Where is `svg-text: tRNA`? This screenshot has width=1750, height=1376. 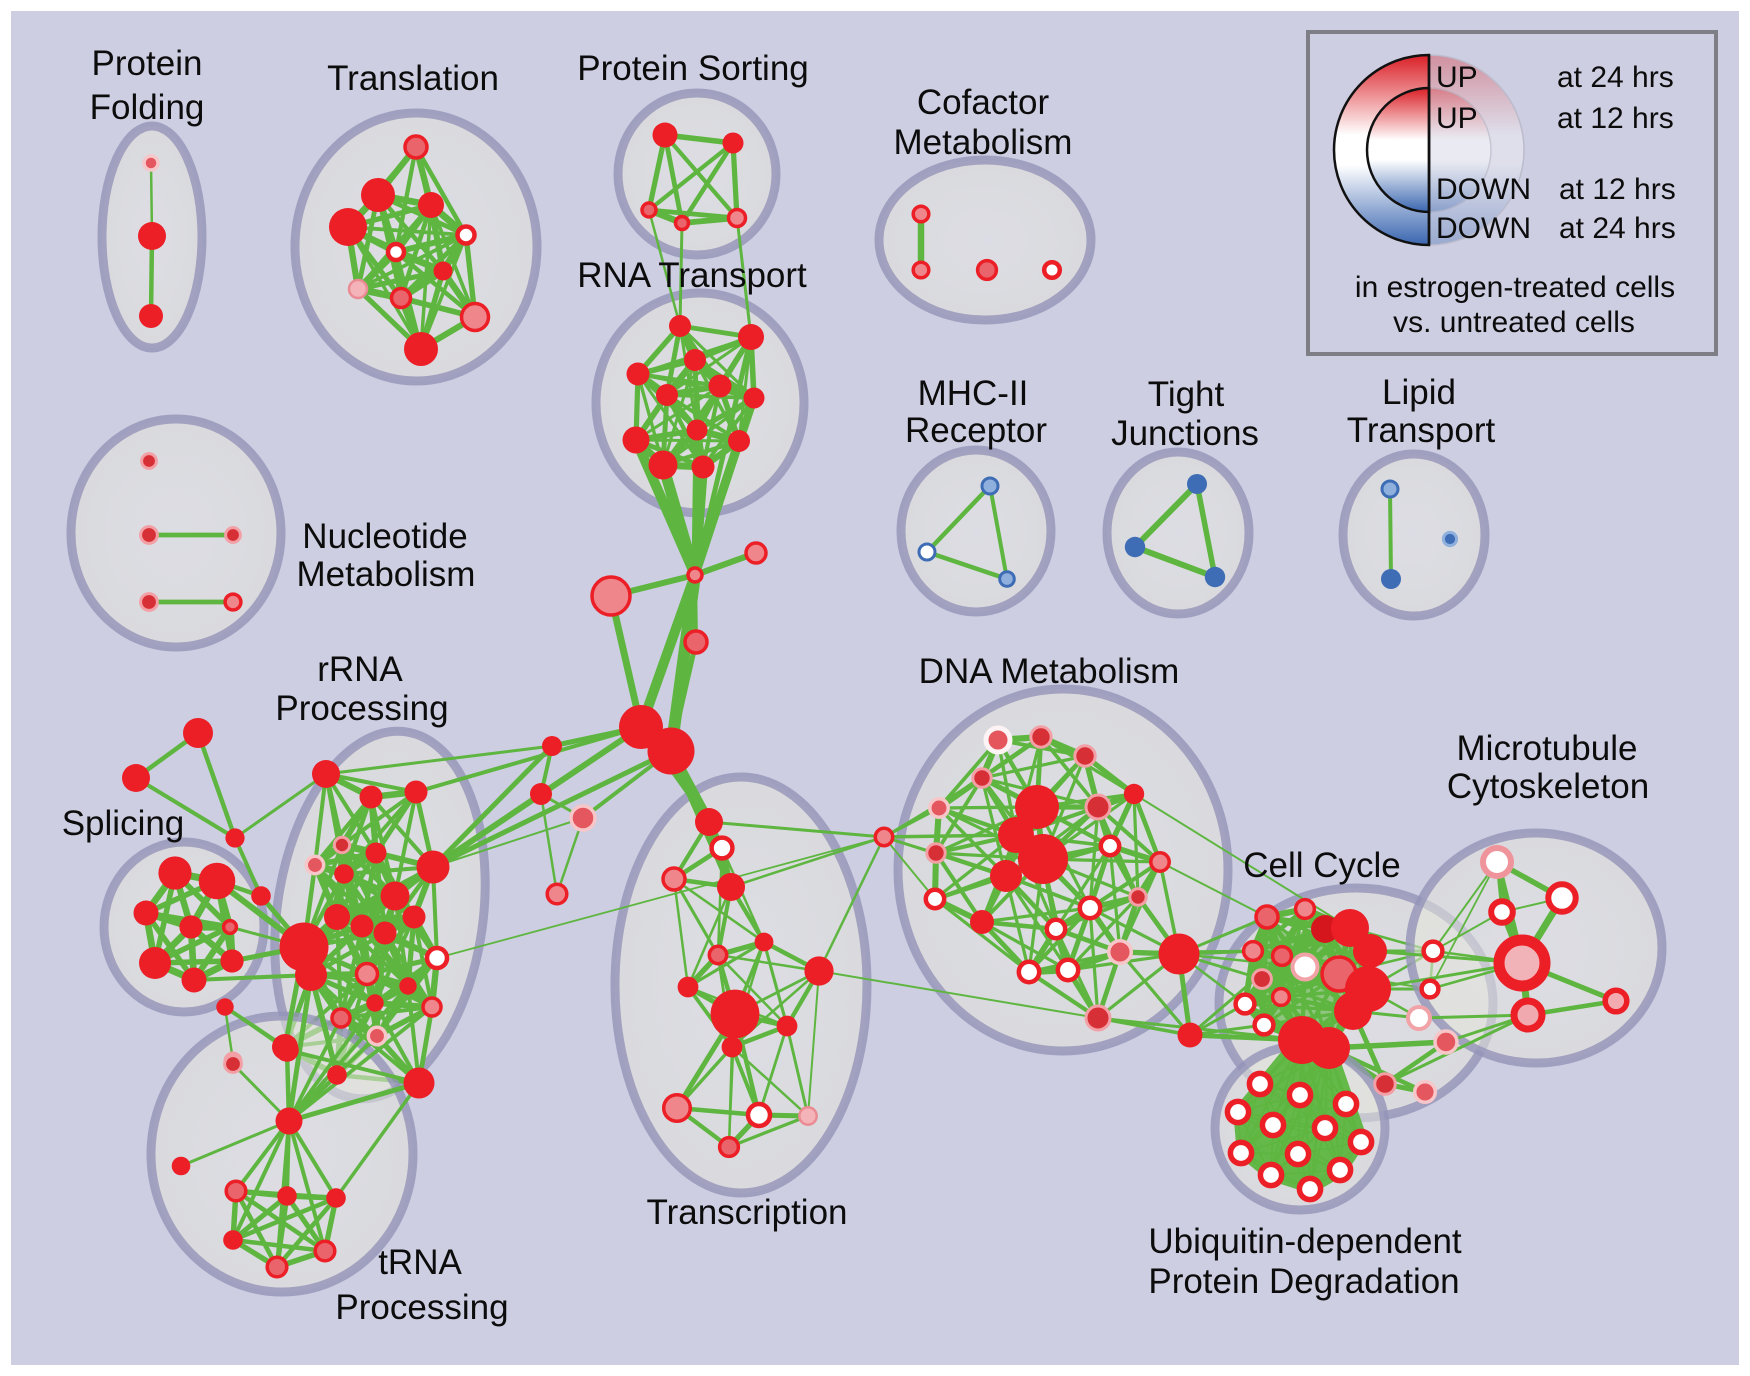
svg-text: tRNA is located at coordinates (420, 1262).